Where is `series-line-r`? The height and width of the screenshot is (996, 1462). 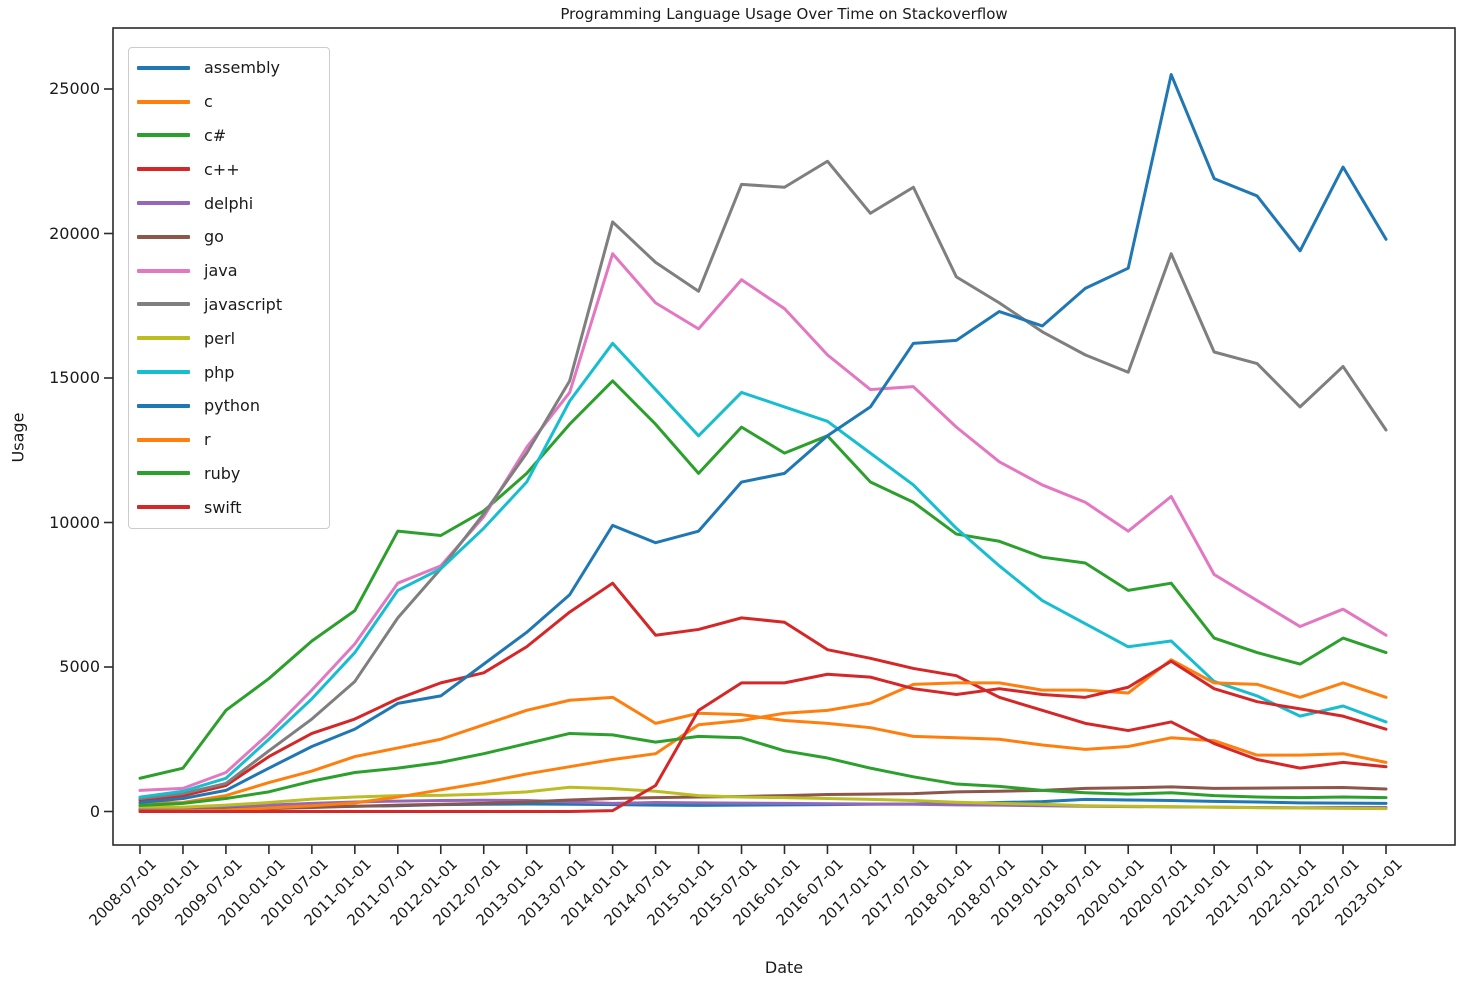
series-line-r is located at coordinates (763, 735).